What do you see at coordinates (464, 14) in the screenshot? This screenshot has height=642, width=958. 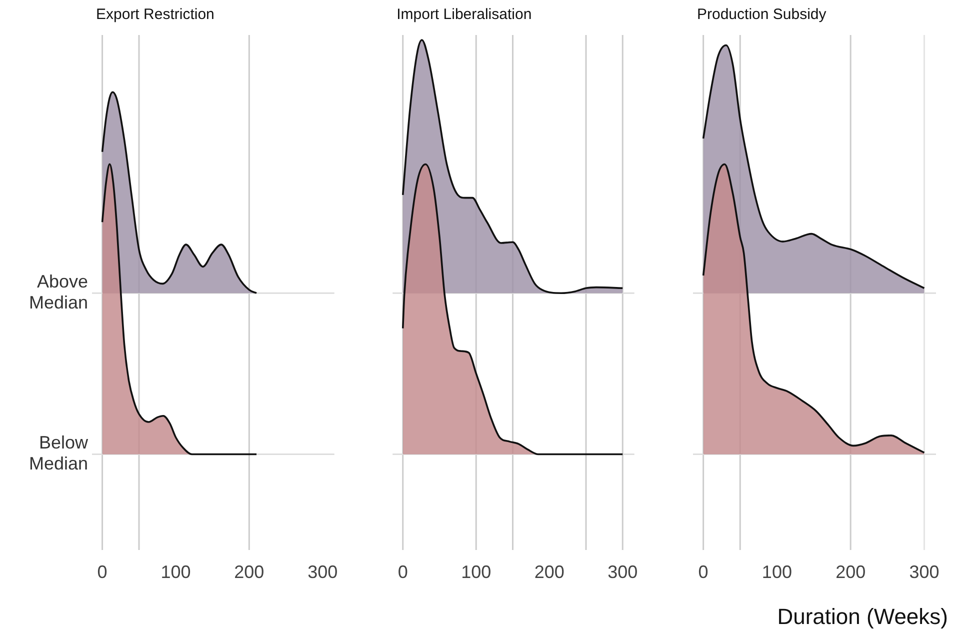 I see `chart-title: Import Liberalisation` at bounding box center [464, 14].